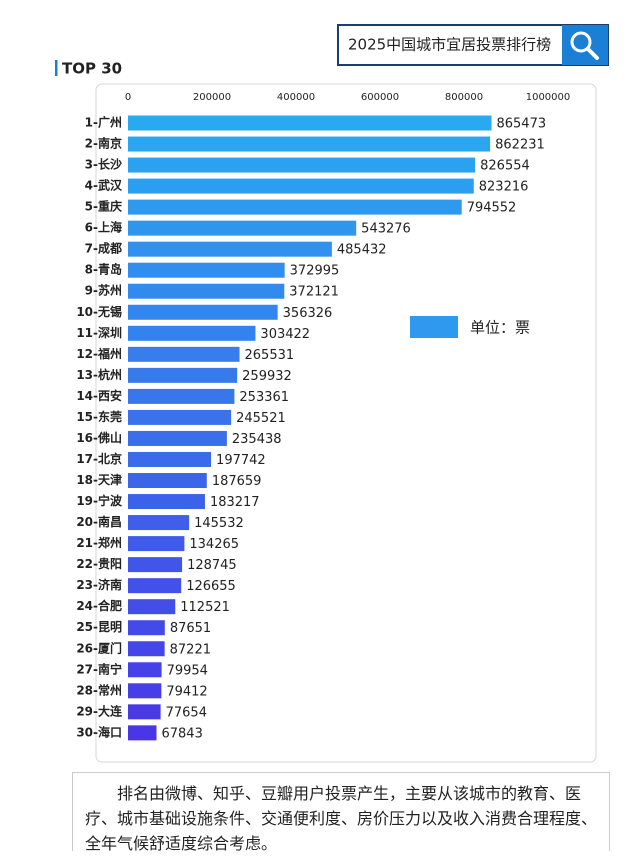 The width and height of the screenshot is (640, 856). Describe the element at coordinates (99, 627) in the screenshot. I see `y-tick-label: 25-昆明` at that location.